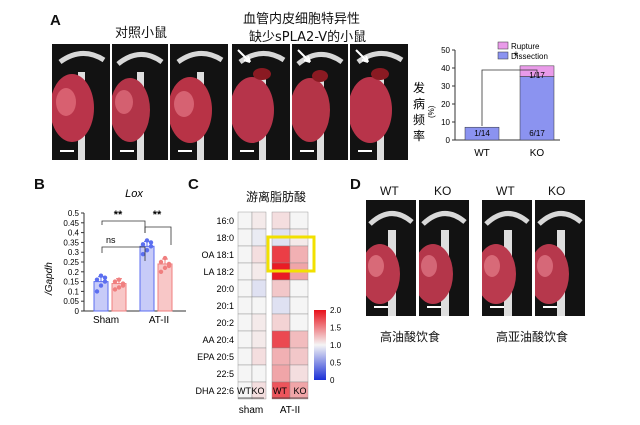 The width and height of the screenshot is (640, 425). I want to click on colorbar-tick: 2.0, so click(336, 310).